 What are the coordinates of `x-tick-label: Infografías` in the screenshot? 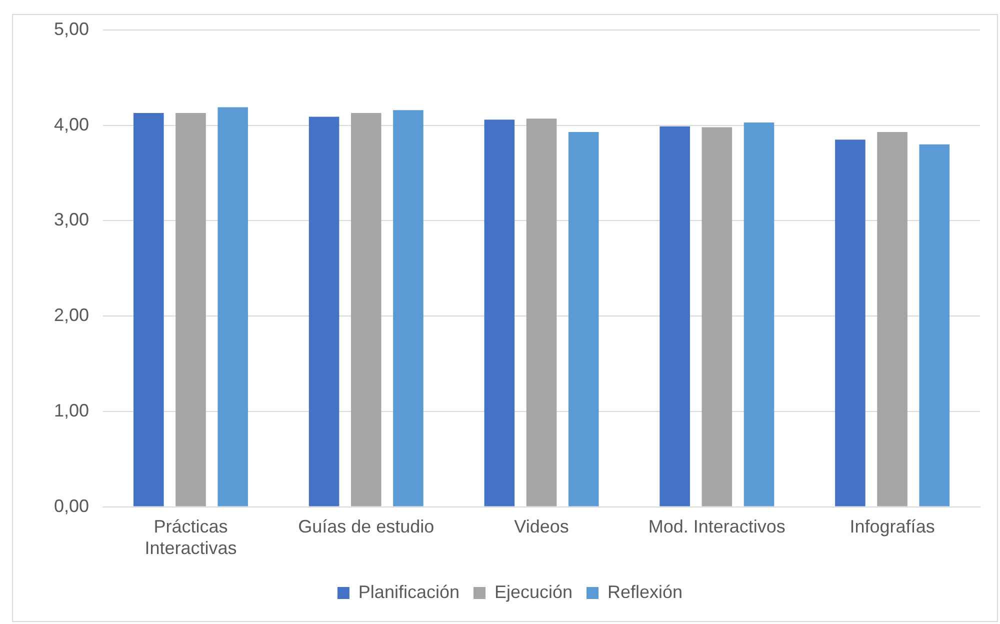 It's located at (892, 526).